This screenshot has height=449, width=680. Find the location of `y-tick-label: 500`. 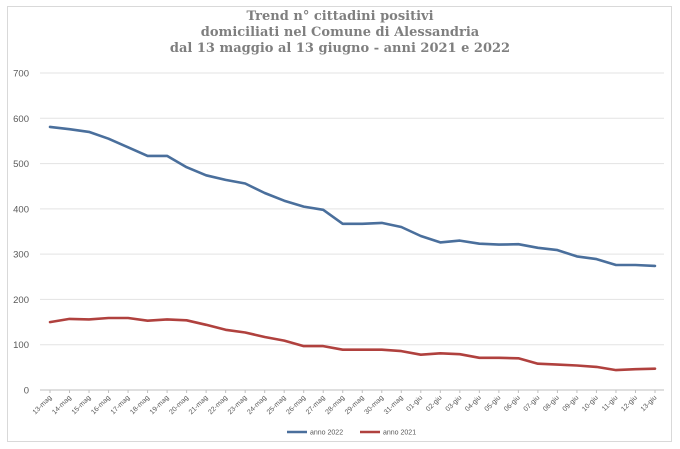

y-tick-label: 500 is located at coordinates (21, 164).